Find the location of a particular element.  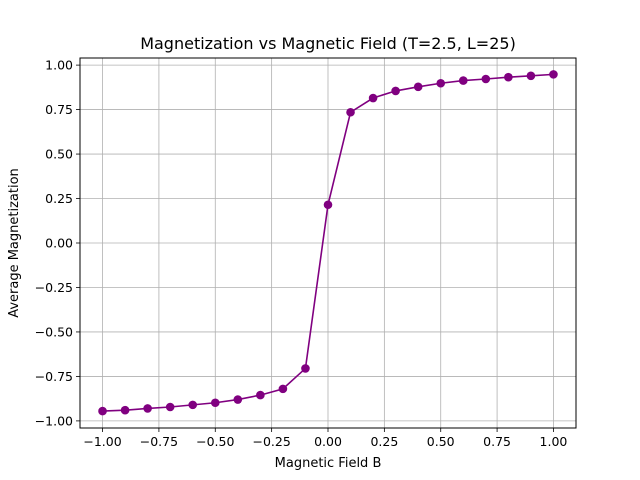

x-tick-label: −1.00 is located at coordinates (102, 441).